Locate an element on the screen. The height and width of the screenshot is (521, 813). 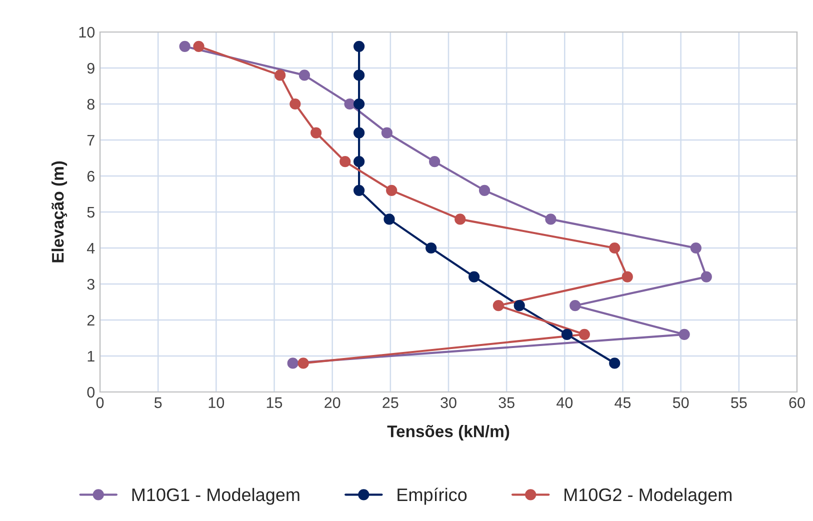
x-tick-label: 5 is located at coordinates (158, 402).